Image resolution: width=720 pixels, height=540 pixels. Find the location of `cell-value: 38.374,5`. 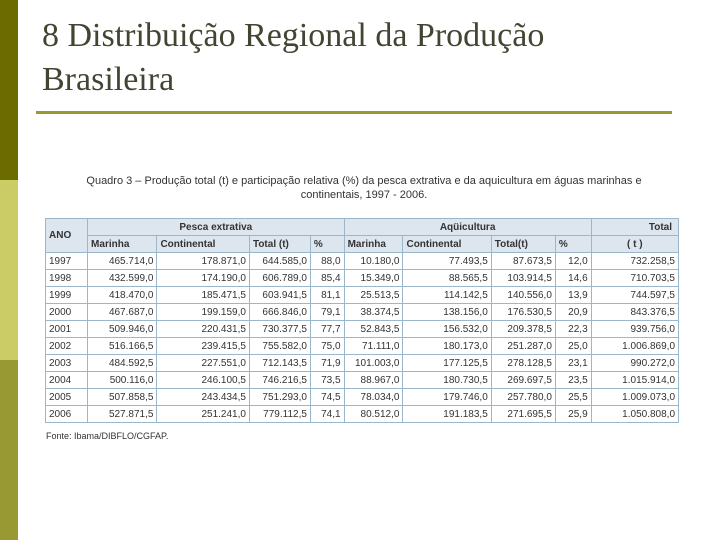

cell-value: 38.374,5 is located at coordinates (373, 312).